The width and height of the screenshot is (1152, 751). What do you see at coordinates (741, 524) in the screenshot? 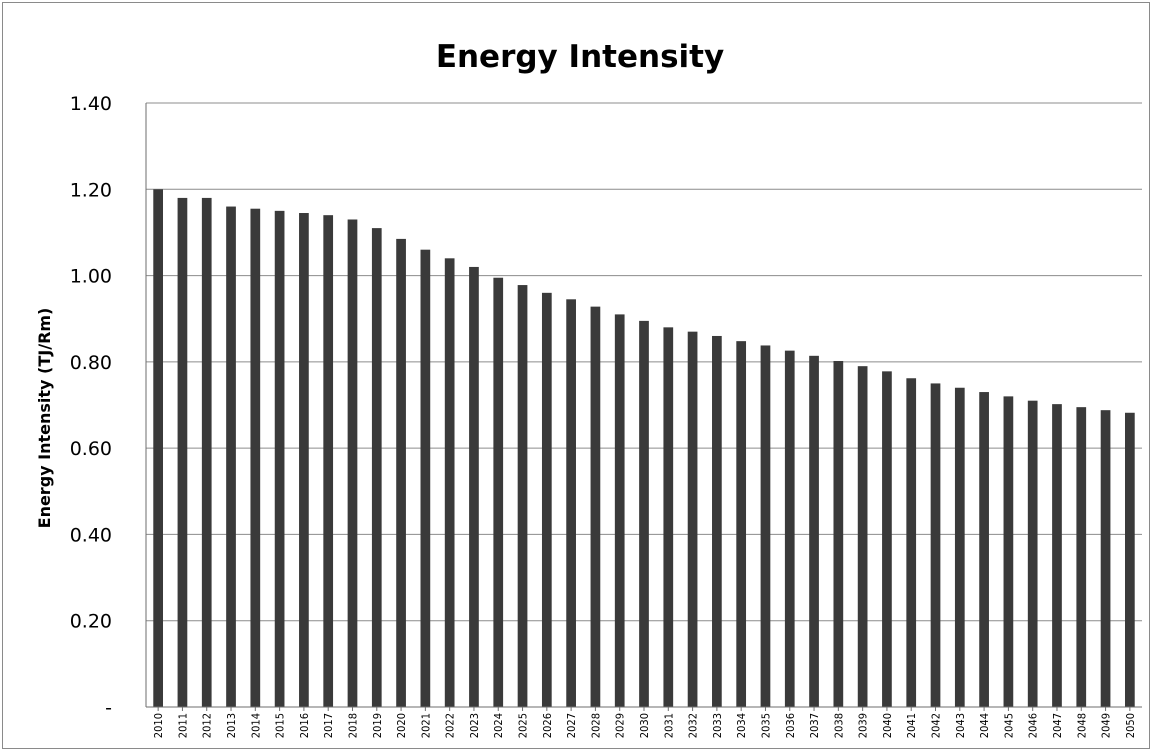
I see `bar-2034` at bounding box center [741, 524].